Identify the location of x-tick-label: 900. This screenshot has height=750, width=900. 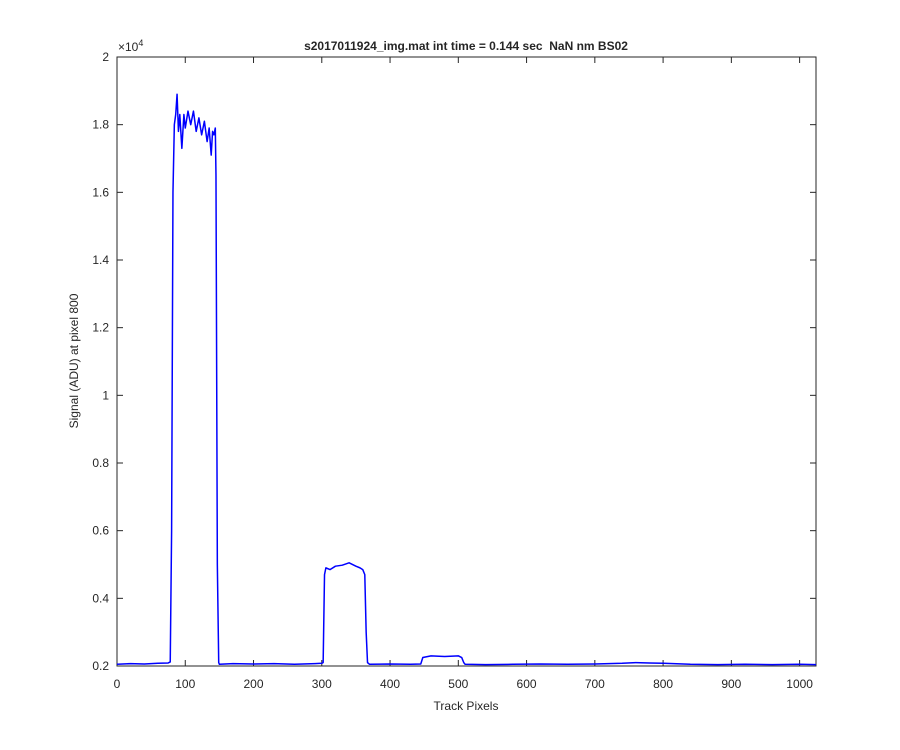
(731, 684).